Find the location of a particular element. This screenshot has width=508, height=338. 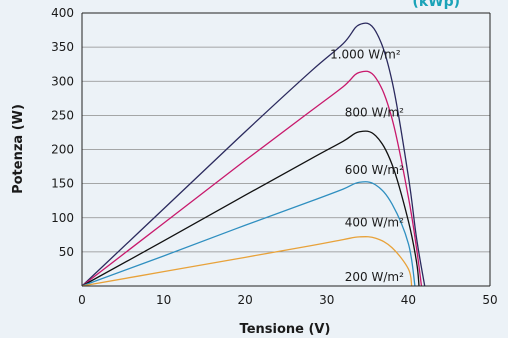

y-tick-label-350: 350 is located at coordinates (62, 47).